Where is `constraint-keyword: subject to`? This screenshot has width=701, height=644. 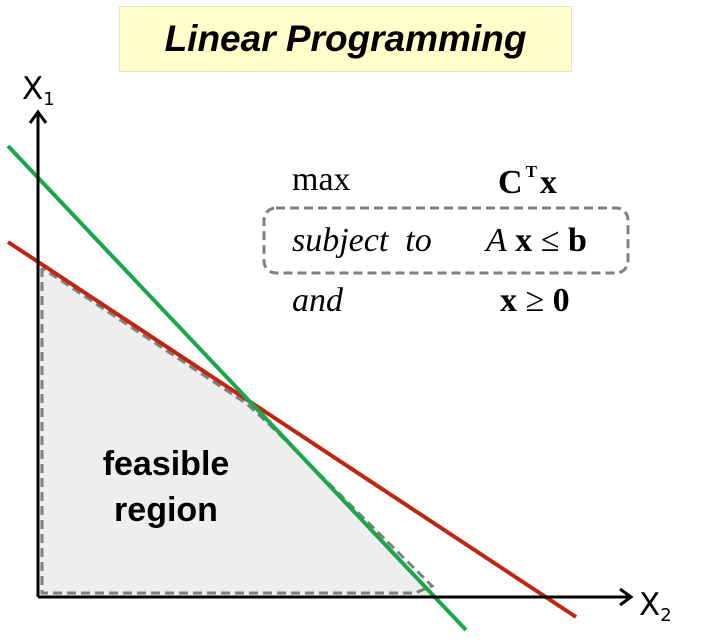 constraint-keyword: subject to is located at coordinates (362, 240).